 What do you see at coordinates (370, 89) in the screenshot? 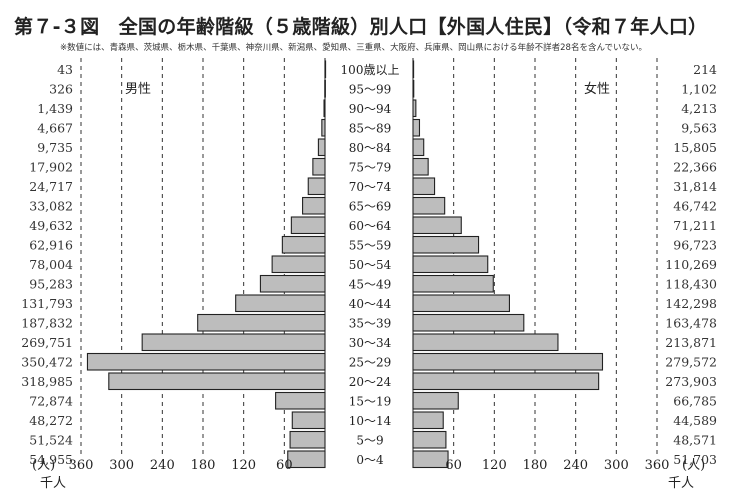
I see `age-group-label: 95～99` at bounding box center [370, 89].